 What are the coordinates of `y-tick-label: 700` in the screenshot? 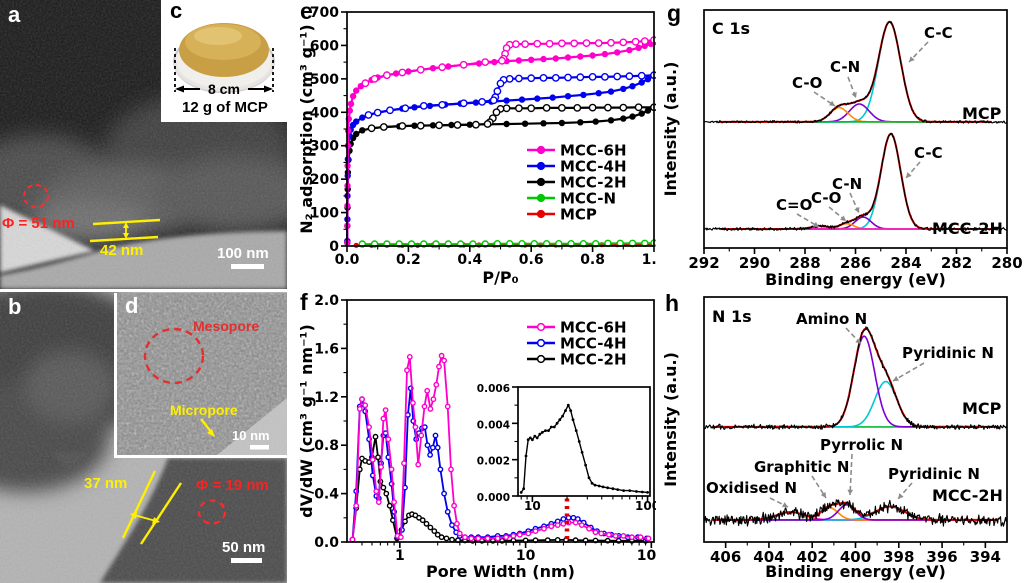 It's located at (324, 13).